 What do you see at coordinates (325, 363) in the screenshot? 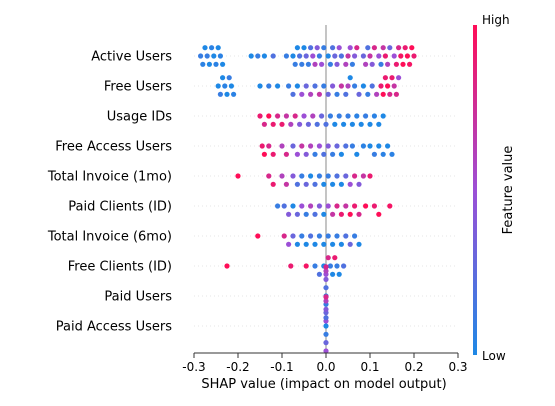
I see `x-axis: -0.3 -0.2 -0.1 0.0 0.1 0.2 0.3` at bounding box center [325, 363].